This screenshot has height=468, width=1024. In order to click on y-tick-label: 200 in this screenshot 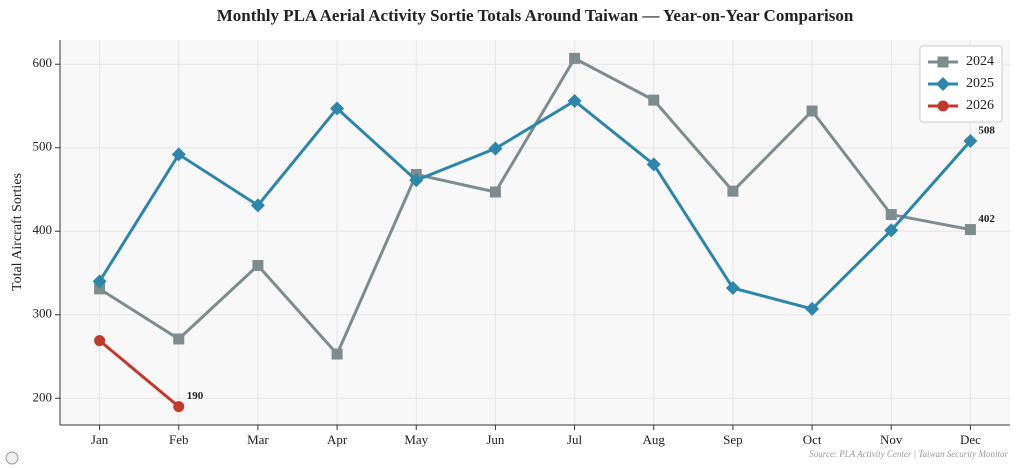, I will do `click(43, 396)`.